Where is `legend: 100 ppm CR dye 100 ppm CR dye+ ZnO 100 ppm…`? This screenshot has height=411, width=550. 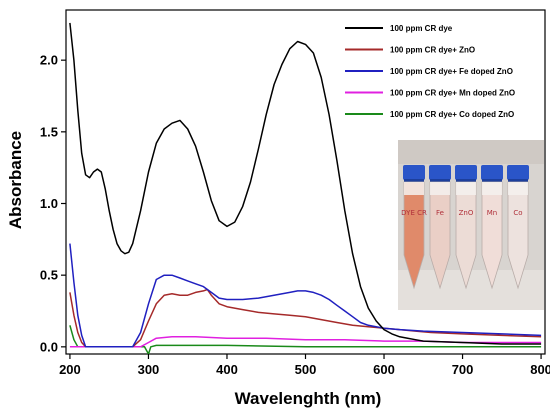
legend: 100 ppm CR dye 100 ppm CR dye+ ZnO 100 ppm… is located at coordinates (430, 71).